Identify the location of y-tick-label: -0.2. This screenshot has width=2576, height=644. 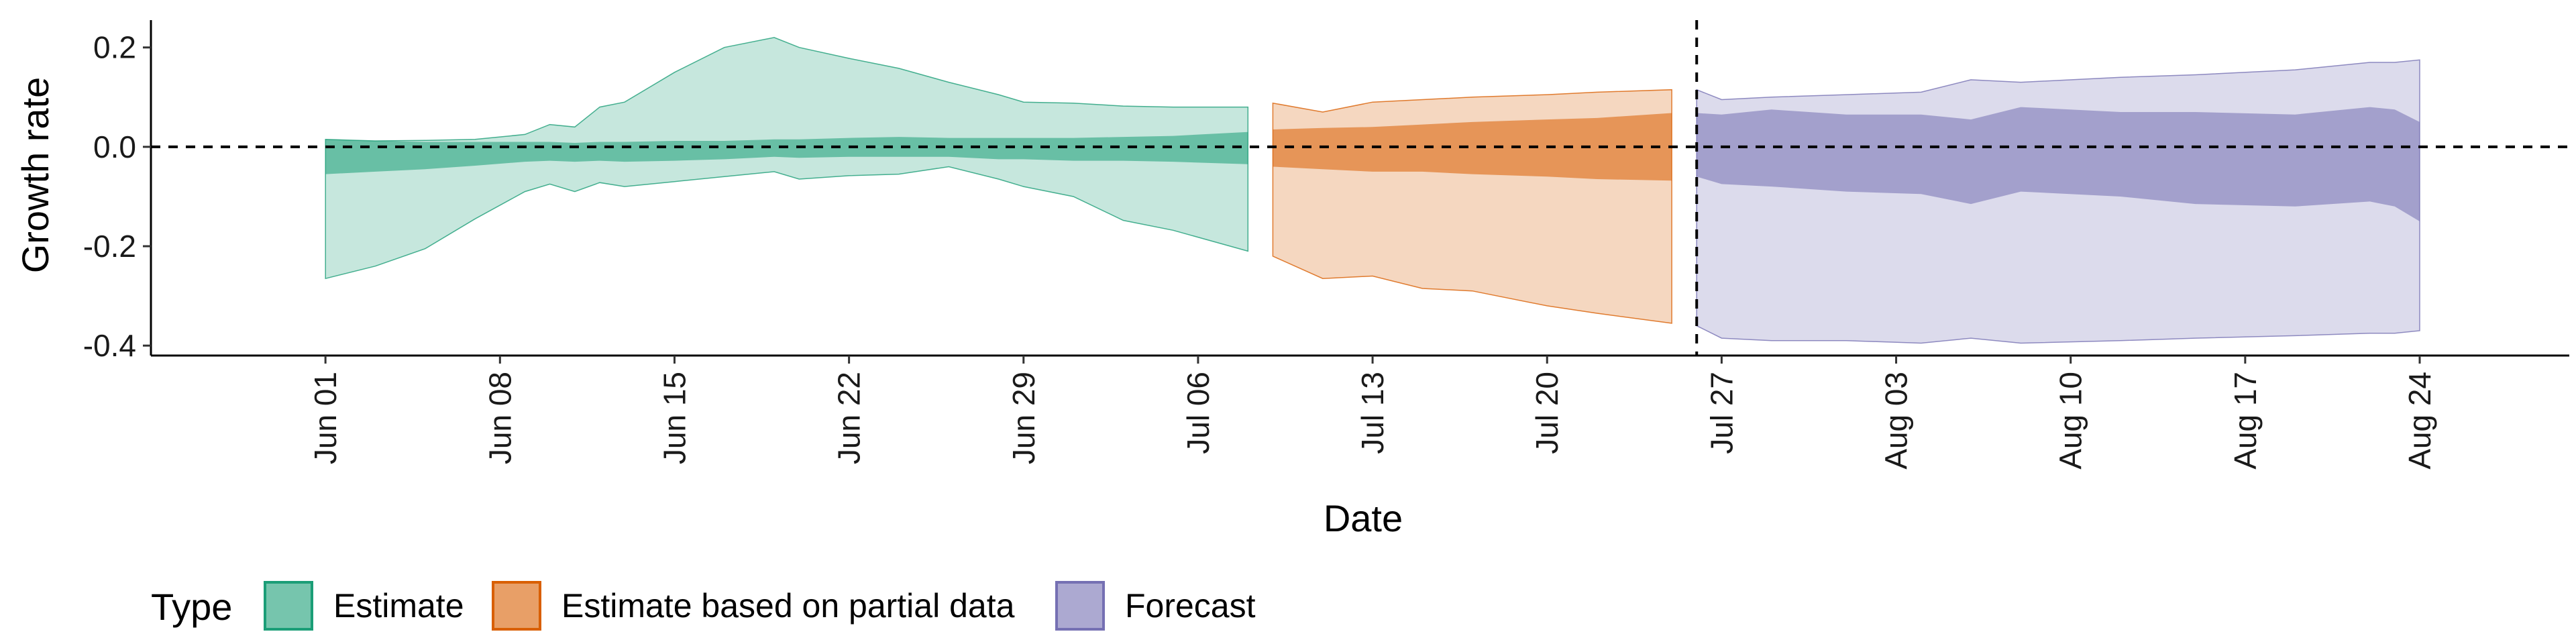
(109, 246).